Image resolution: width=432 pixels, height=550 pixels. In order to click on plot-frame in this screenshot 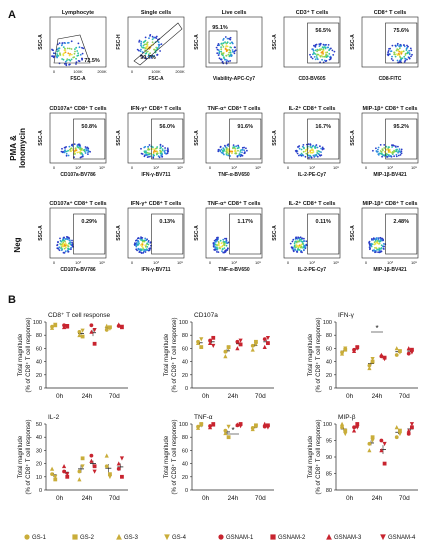, I will do `click(312, 42)`.